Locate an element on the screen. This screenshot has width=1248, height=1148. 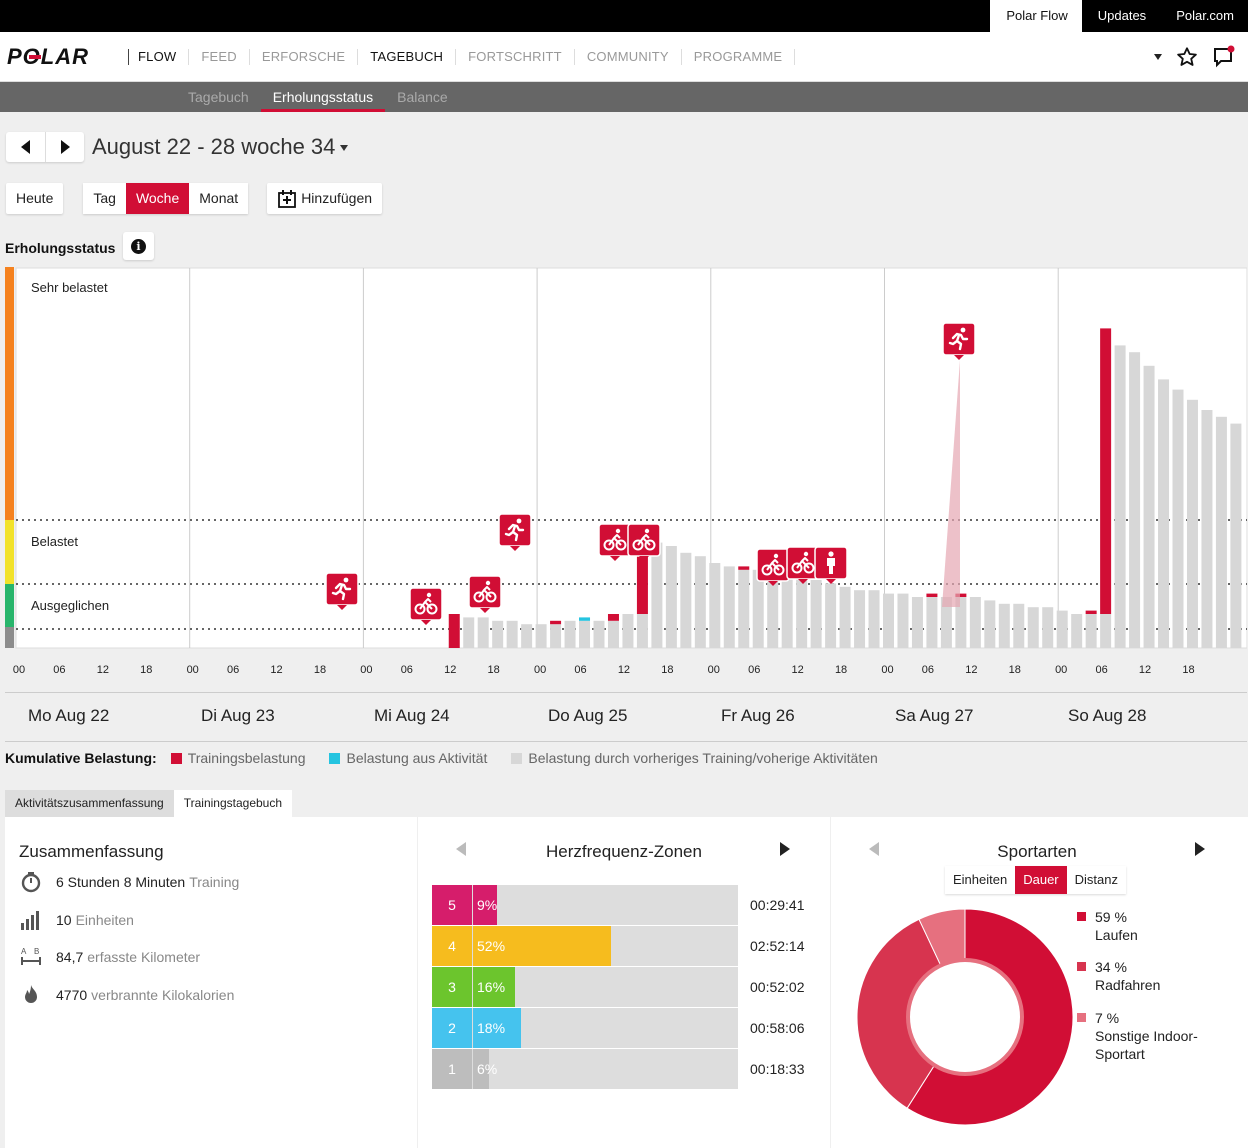
hr-zone-fill: 18% is located at coordinates (497, 1028).